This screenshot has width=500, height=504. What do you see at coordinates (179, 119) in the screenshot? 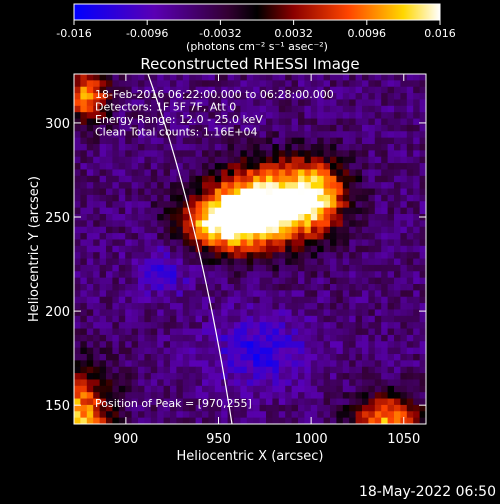
I see `info-line: Energy Range: 12.0 - 25.0 keV` at bounding box center [179, 119].